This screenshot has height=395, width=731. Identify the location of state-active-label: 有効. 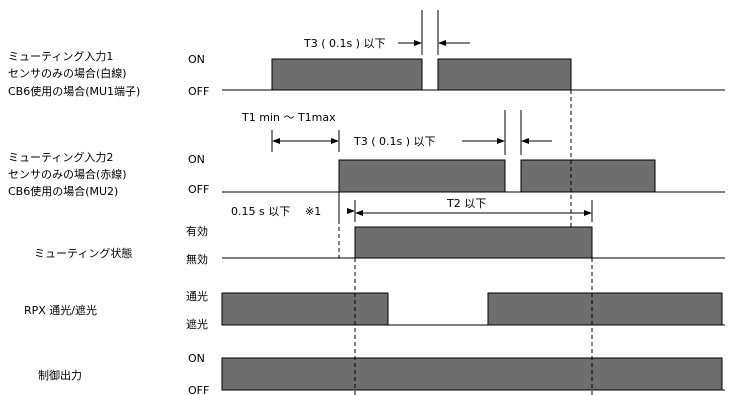
(197, 231).